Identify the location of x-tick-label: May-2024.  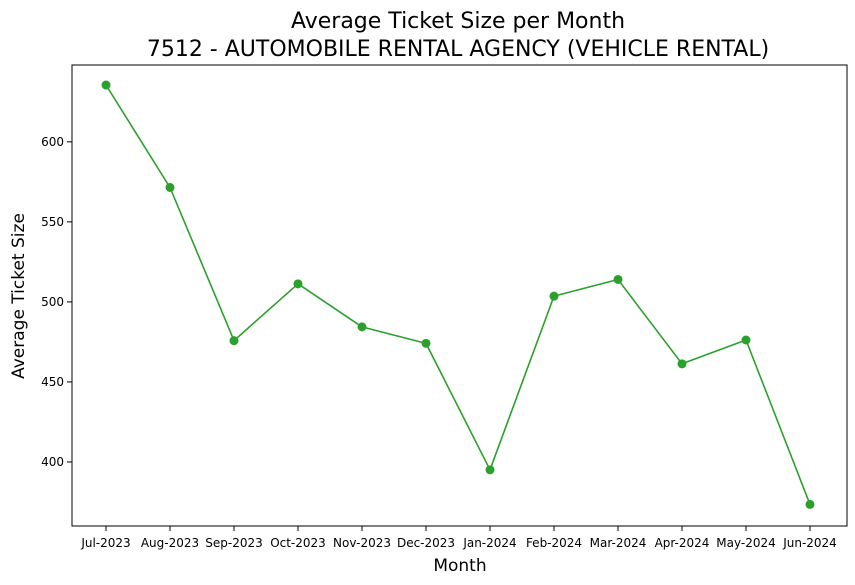
(745, 543).